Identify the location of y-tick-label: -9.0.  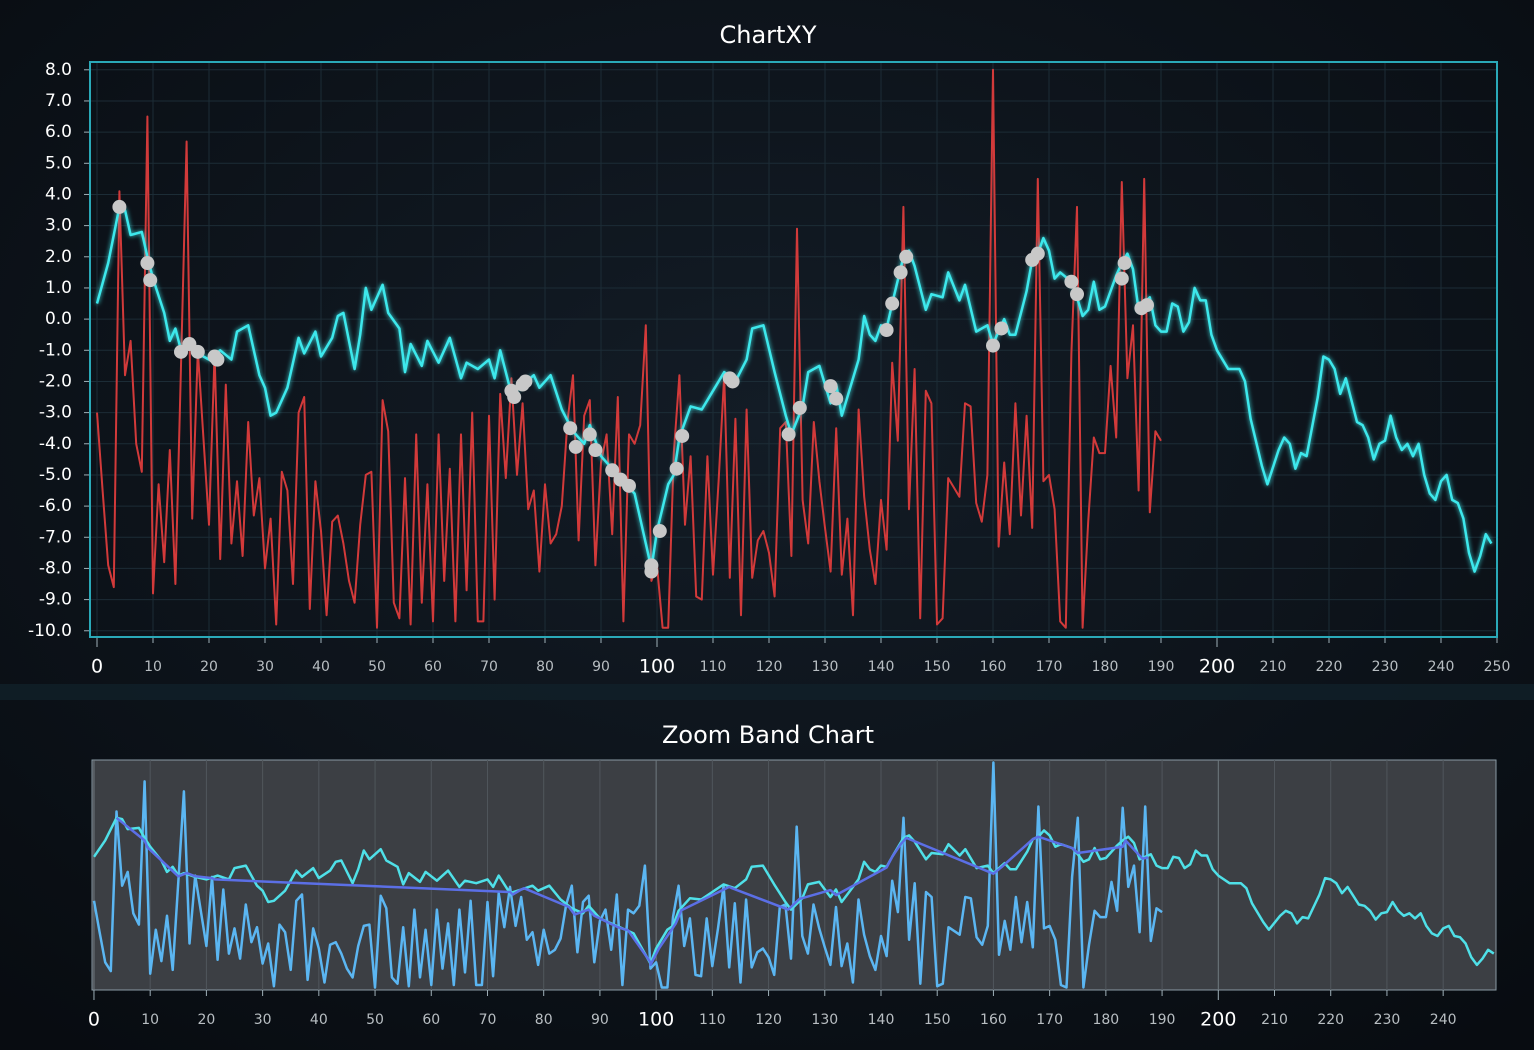
(55, 600).